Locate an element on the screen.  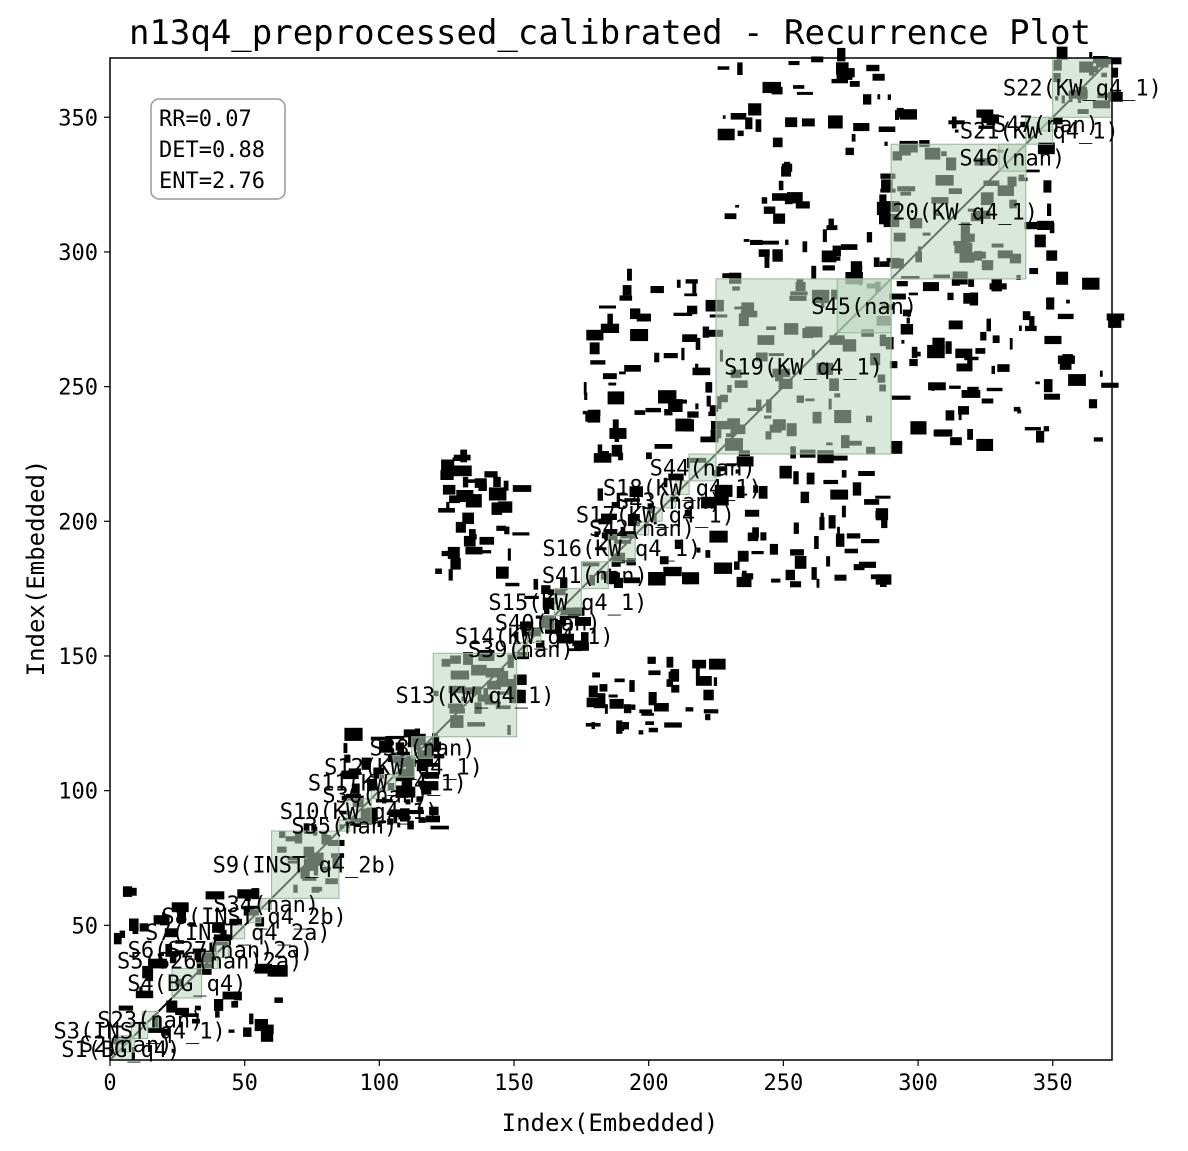
stat-det: DET=0.88 is located at coordinates (212, 150).